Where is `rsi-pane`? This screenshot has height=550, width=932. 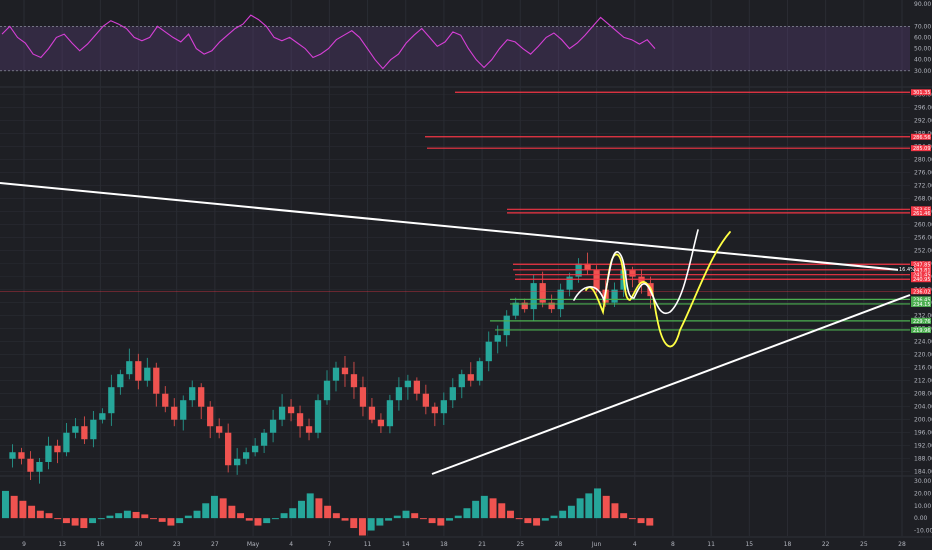
rsi-pane is located at coordinates (455, 43).